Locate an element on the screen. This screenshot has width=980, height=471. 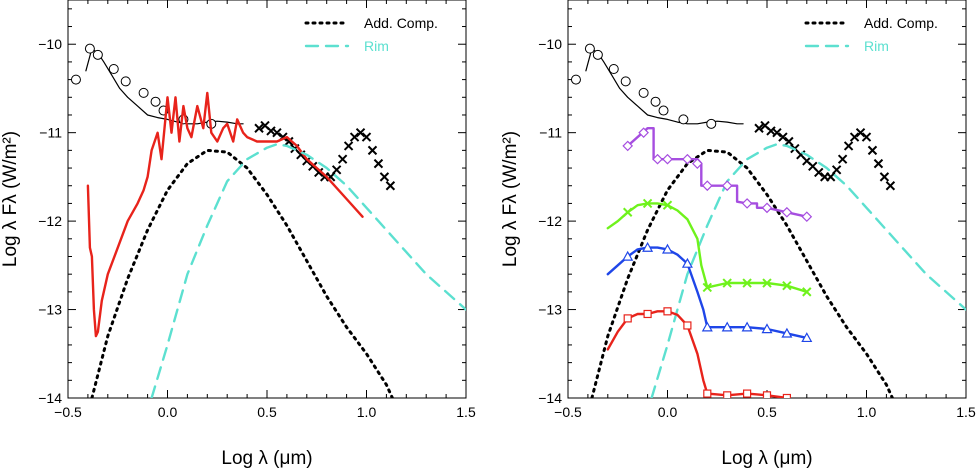
red-model-line is located at coordinates (225, 214).